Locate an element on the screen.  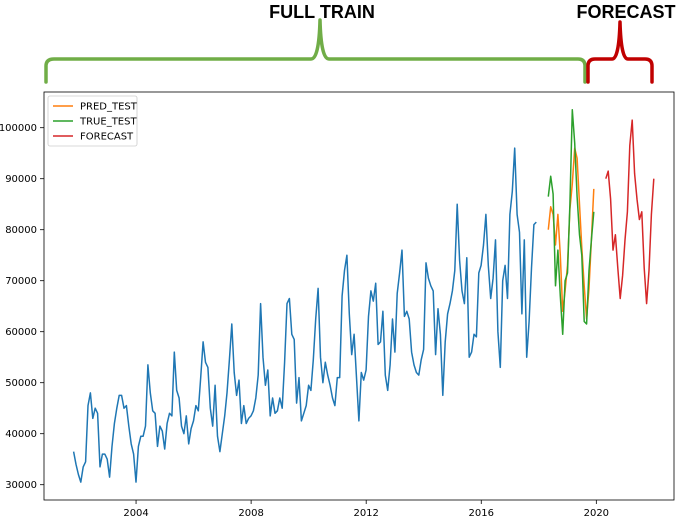
x-axis: 2004 2008 2012 2016 2020 is located at coordinates (366, 509).